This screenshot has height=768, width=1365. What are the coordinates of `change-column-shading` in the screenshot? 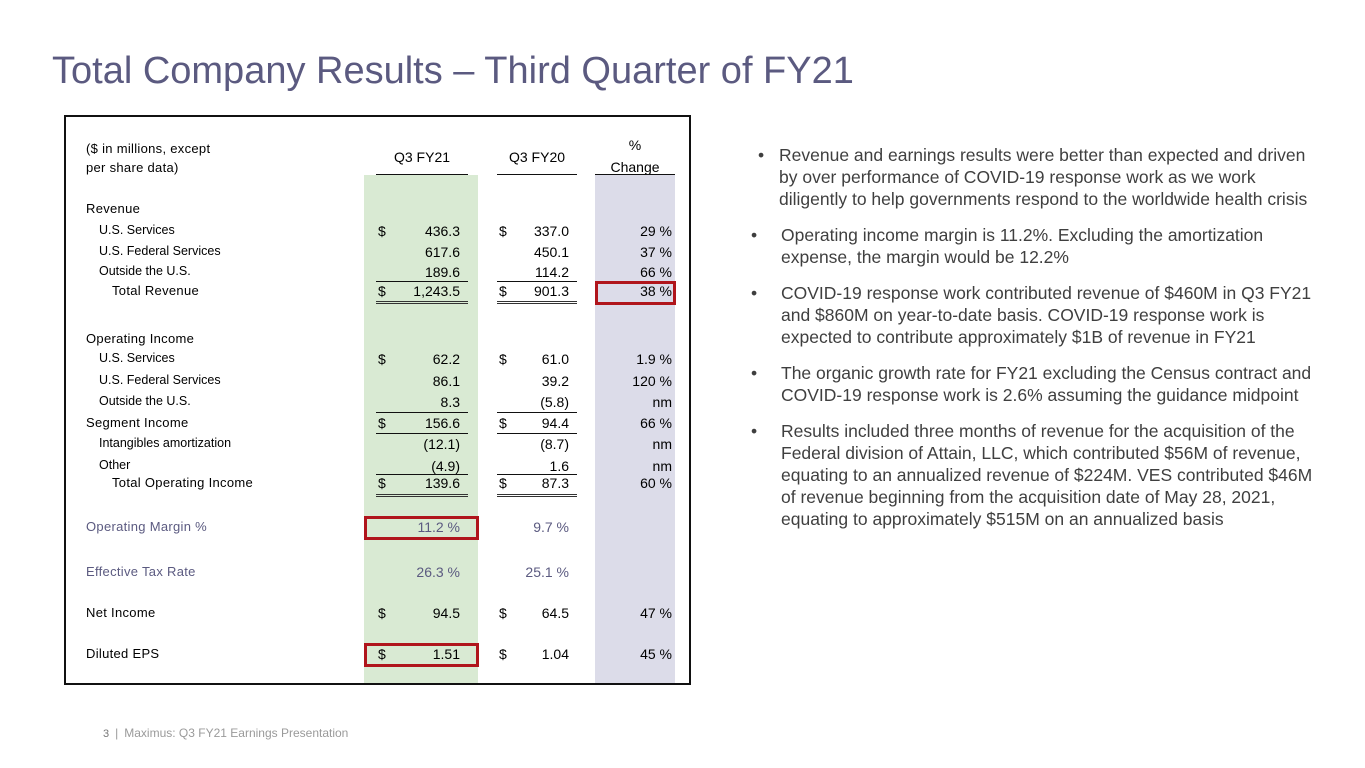 It's located at (635, 429).